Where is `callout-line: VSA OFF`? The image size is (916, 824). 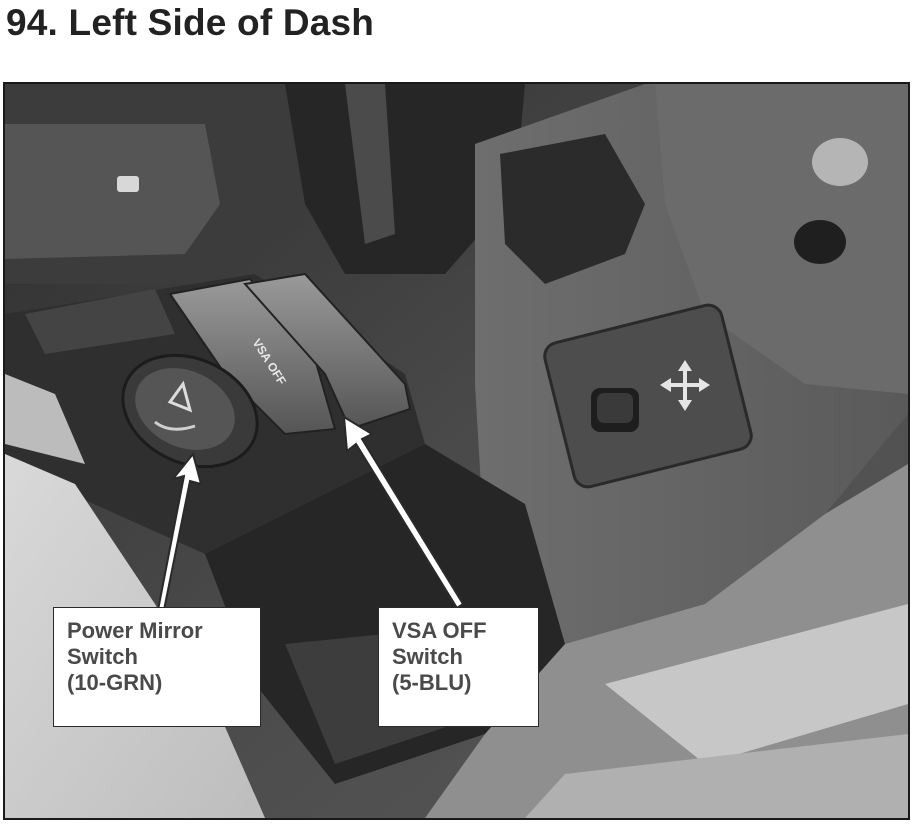
callout-line: VSA OFF is located at coordinates (439, 630).